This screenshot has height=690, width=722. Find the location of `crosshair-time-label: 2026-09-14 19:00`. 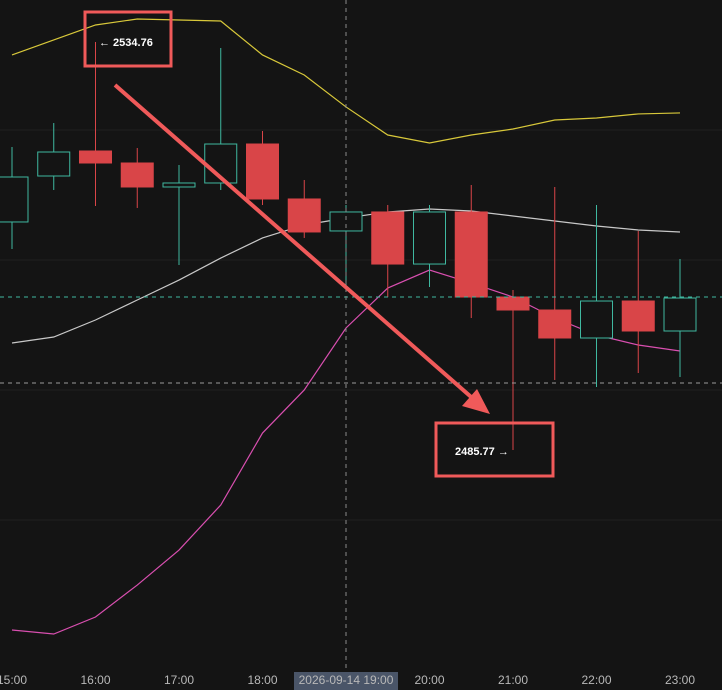

crosshair-time-label: 2026-09-14 19:00 is located at coordinates (346, 680).